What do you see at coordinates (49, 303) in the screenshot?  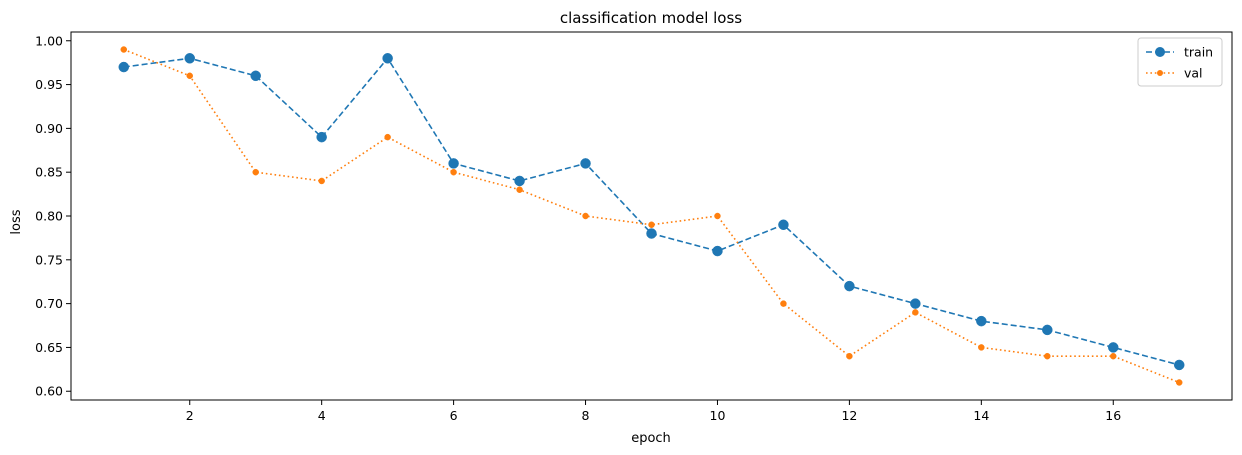 I see `y-tick-label: 0.70` at bounding box center [49, 303].